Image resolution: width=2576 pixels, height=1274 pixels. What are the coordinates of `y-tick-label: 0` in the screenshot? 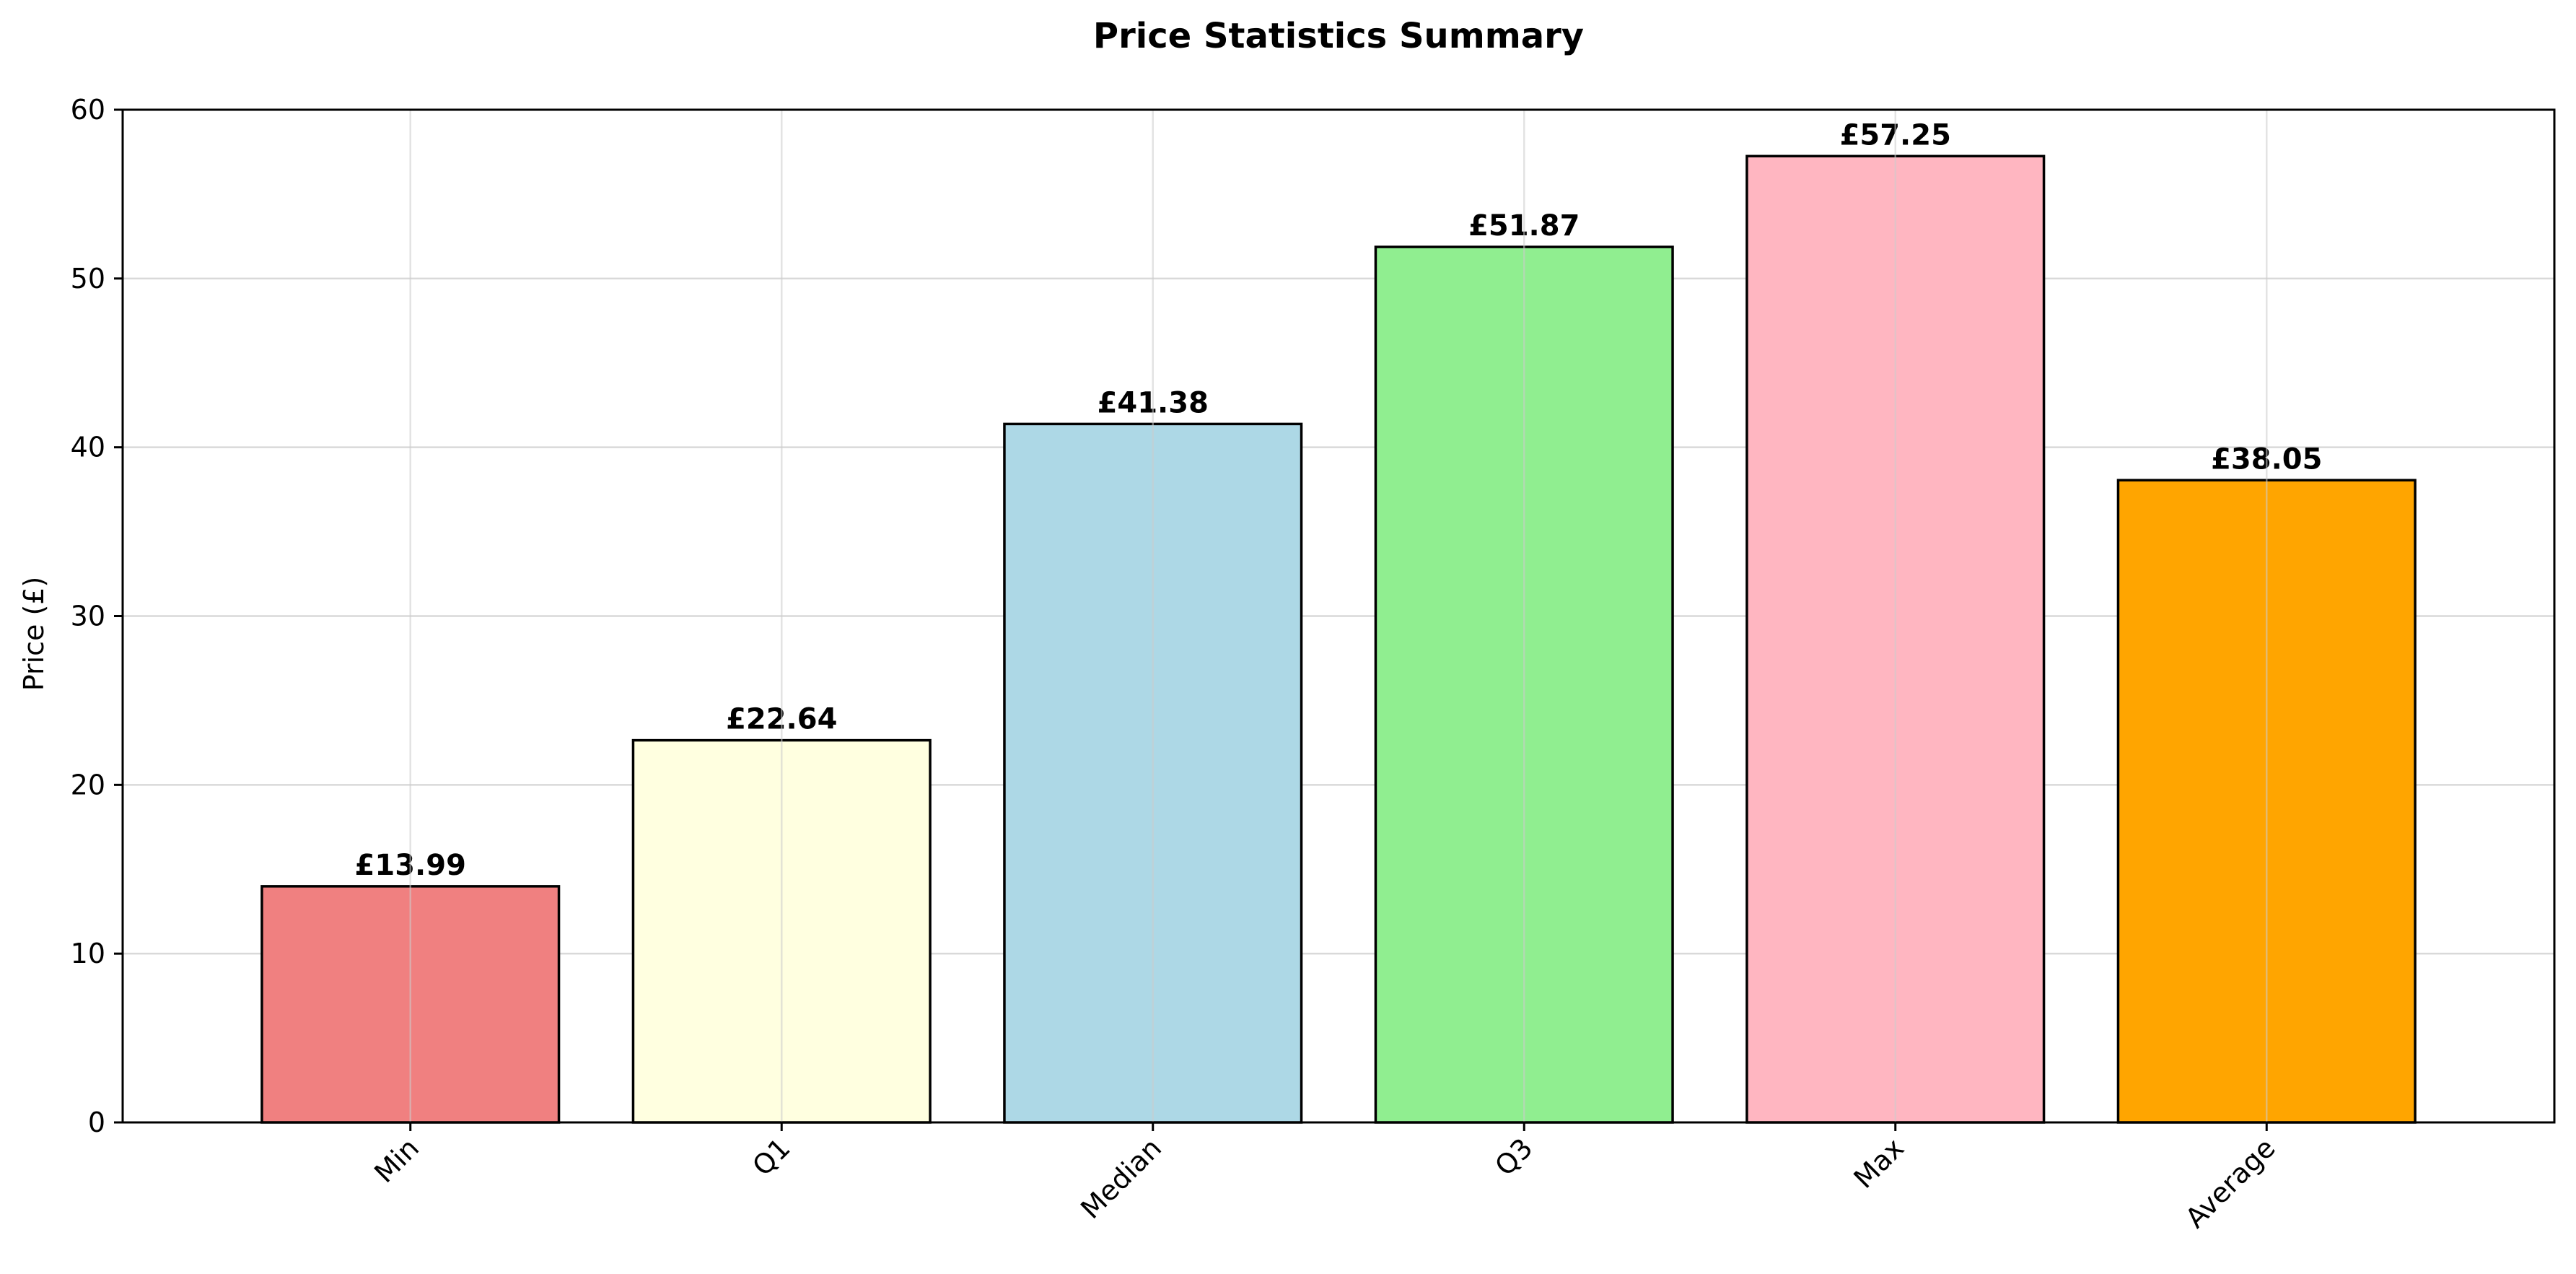 It's located at (97, 1122).